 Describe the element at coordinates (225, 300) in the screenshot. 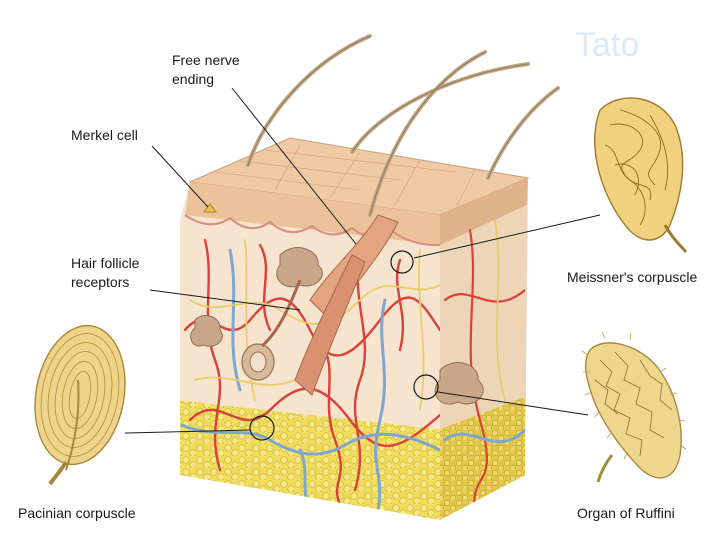

I see `leader-line-hair-follicle` at that location.